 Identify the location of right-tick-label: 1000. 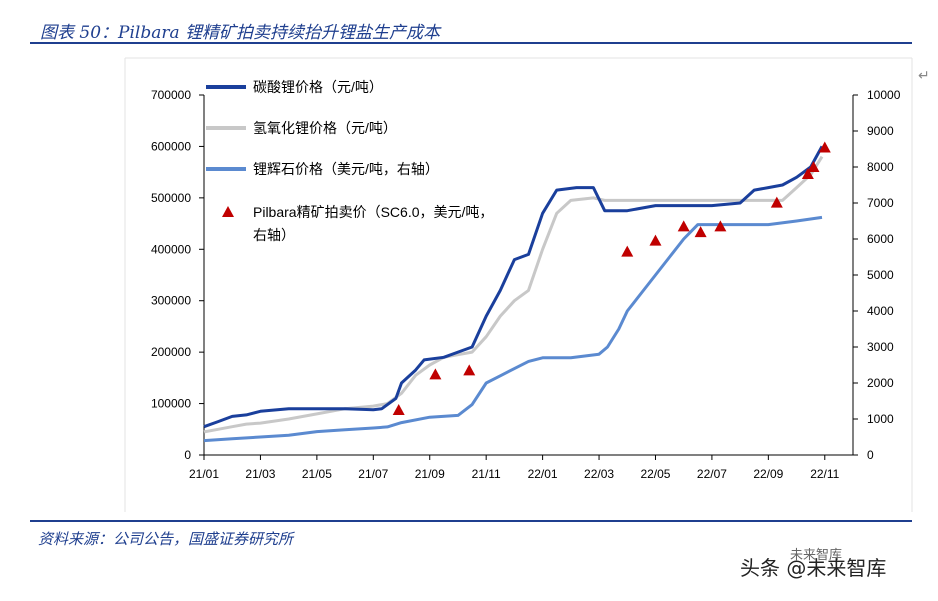
(880, 419).